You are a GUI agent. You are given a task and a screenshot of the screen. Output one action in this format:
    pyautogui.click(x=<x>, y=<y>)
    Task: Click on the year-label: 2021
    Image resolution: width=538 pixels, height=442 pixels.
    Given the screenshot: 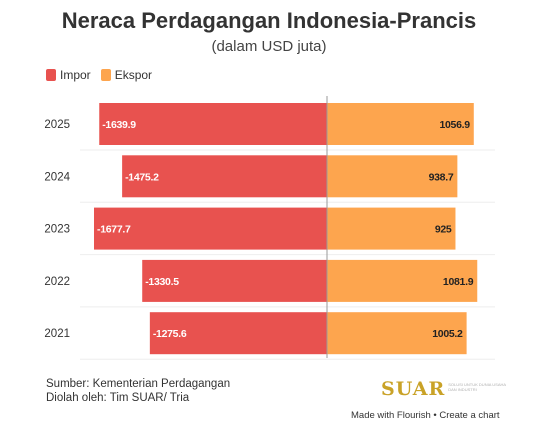 What is the action you would take?
    pyautogui.click(x=57, y=334)
    